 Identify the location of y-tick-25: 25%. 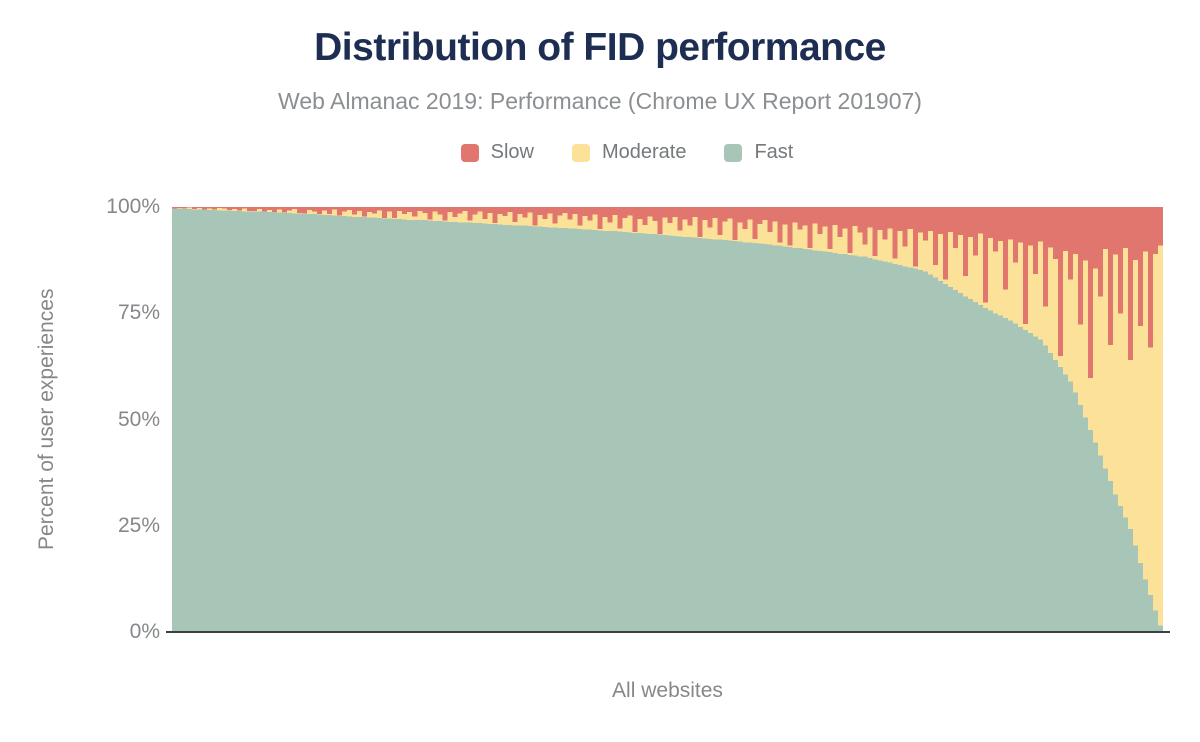
(138, 525).